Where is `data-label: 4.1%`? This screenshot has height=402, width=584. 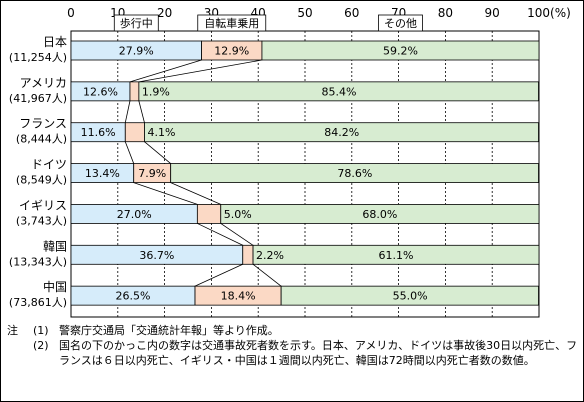
data-label: 4.1% is located at coordinates (161, 132).